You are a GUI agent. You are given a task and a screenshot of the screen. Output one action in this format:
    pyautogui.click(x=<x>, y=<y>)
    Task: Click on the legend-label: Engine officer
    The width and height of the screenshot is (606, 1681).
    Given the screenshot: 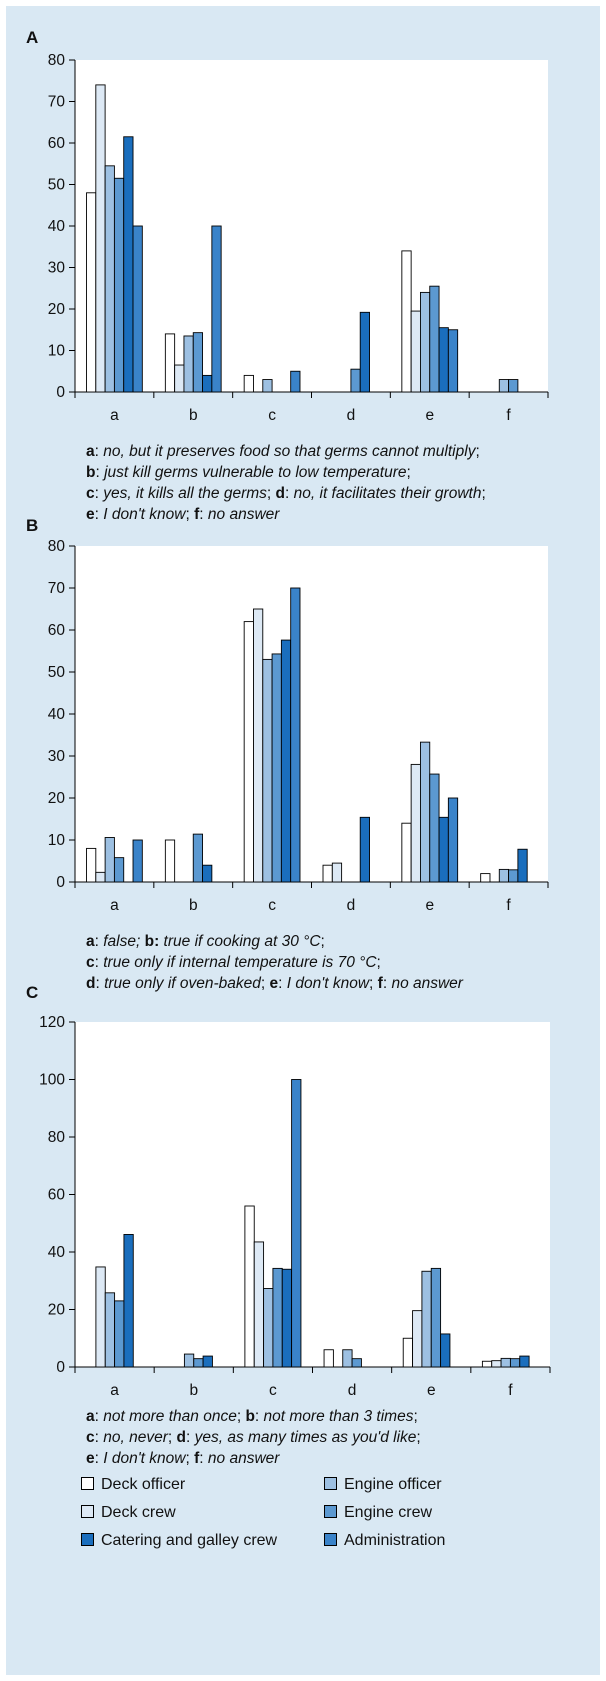 What is the action you would take?
    pyautogui.click(x=393, y=1484)
    